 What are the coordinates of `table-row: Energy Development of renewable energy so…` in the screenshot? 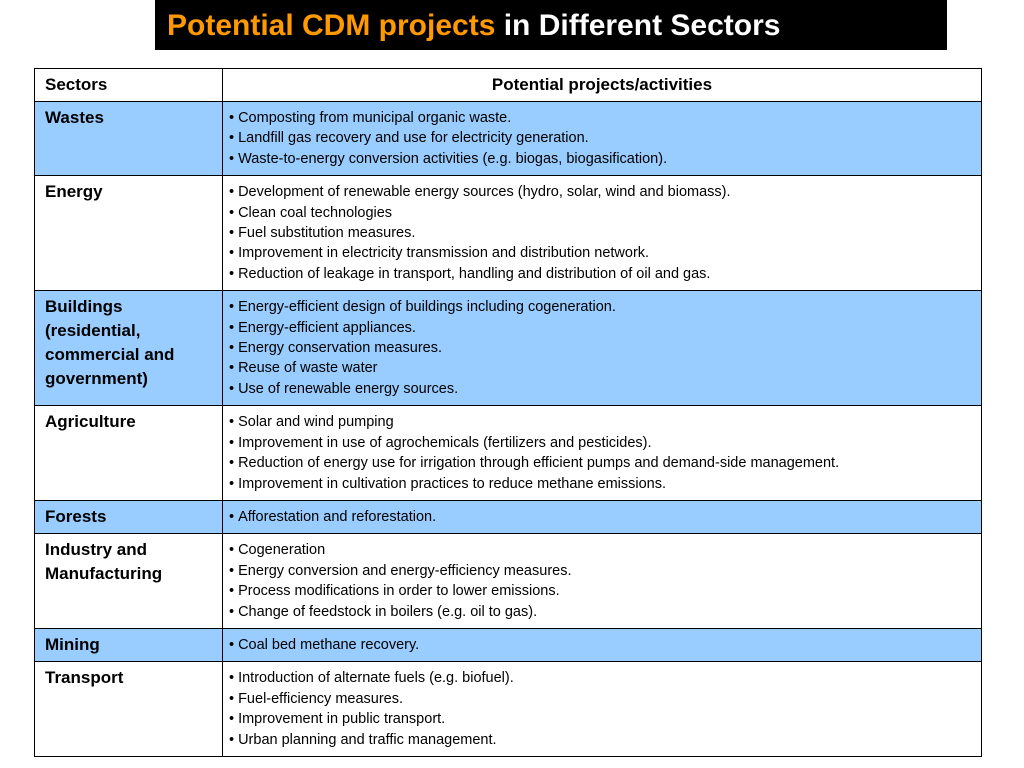 It's located at (508, 233).